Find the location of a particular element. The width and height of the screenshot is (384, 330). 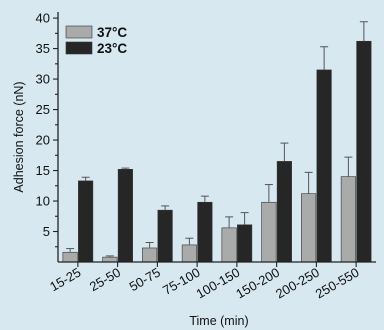

x-tick-label: 250-550 is located at coordinates (337, 283).